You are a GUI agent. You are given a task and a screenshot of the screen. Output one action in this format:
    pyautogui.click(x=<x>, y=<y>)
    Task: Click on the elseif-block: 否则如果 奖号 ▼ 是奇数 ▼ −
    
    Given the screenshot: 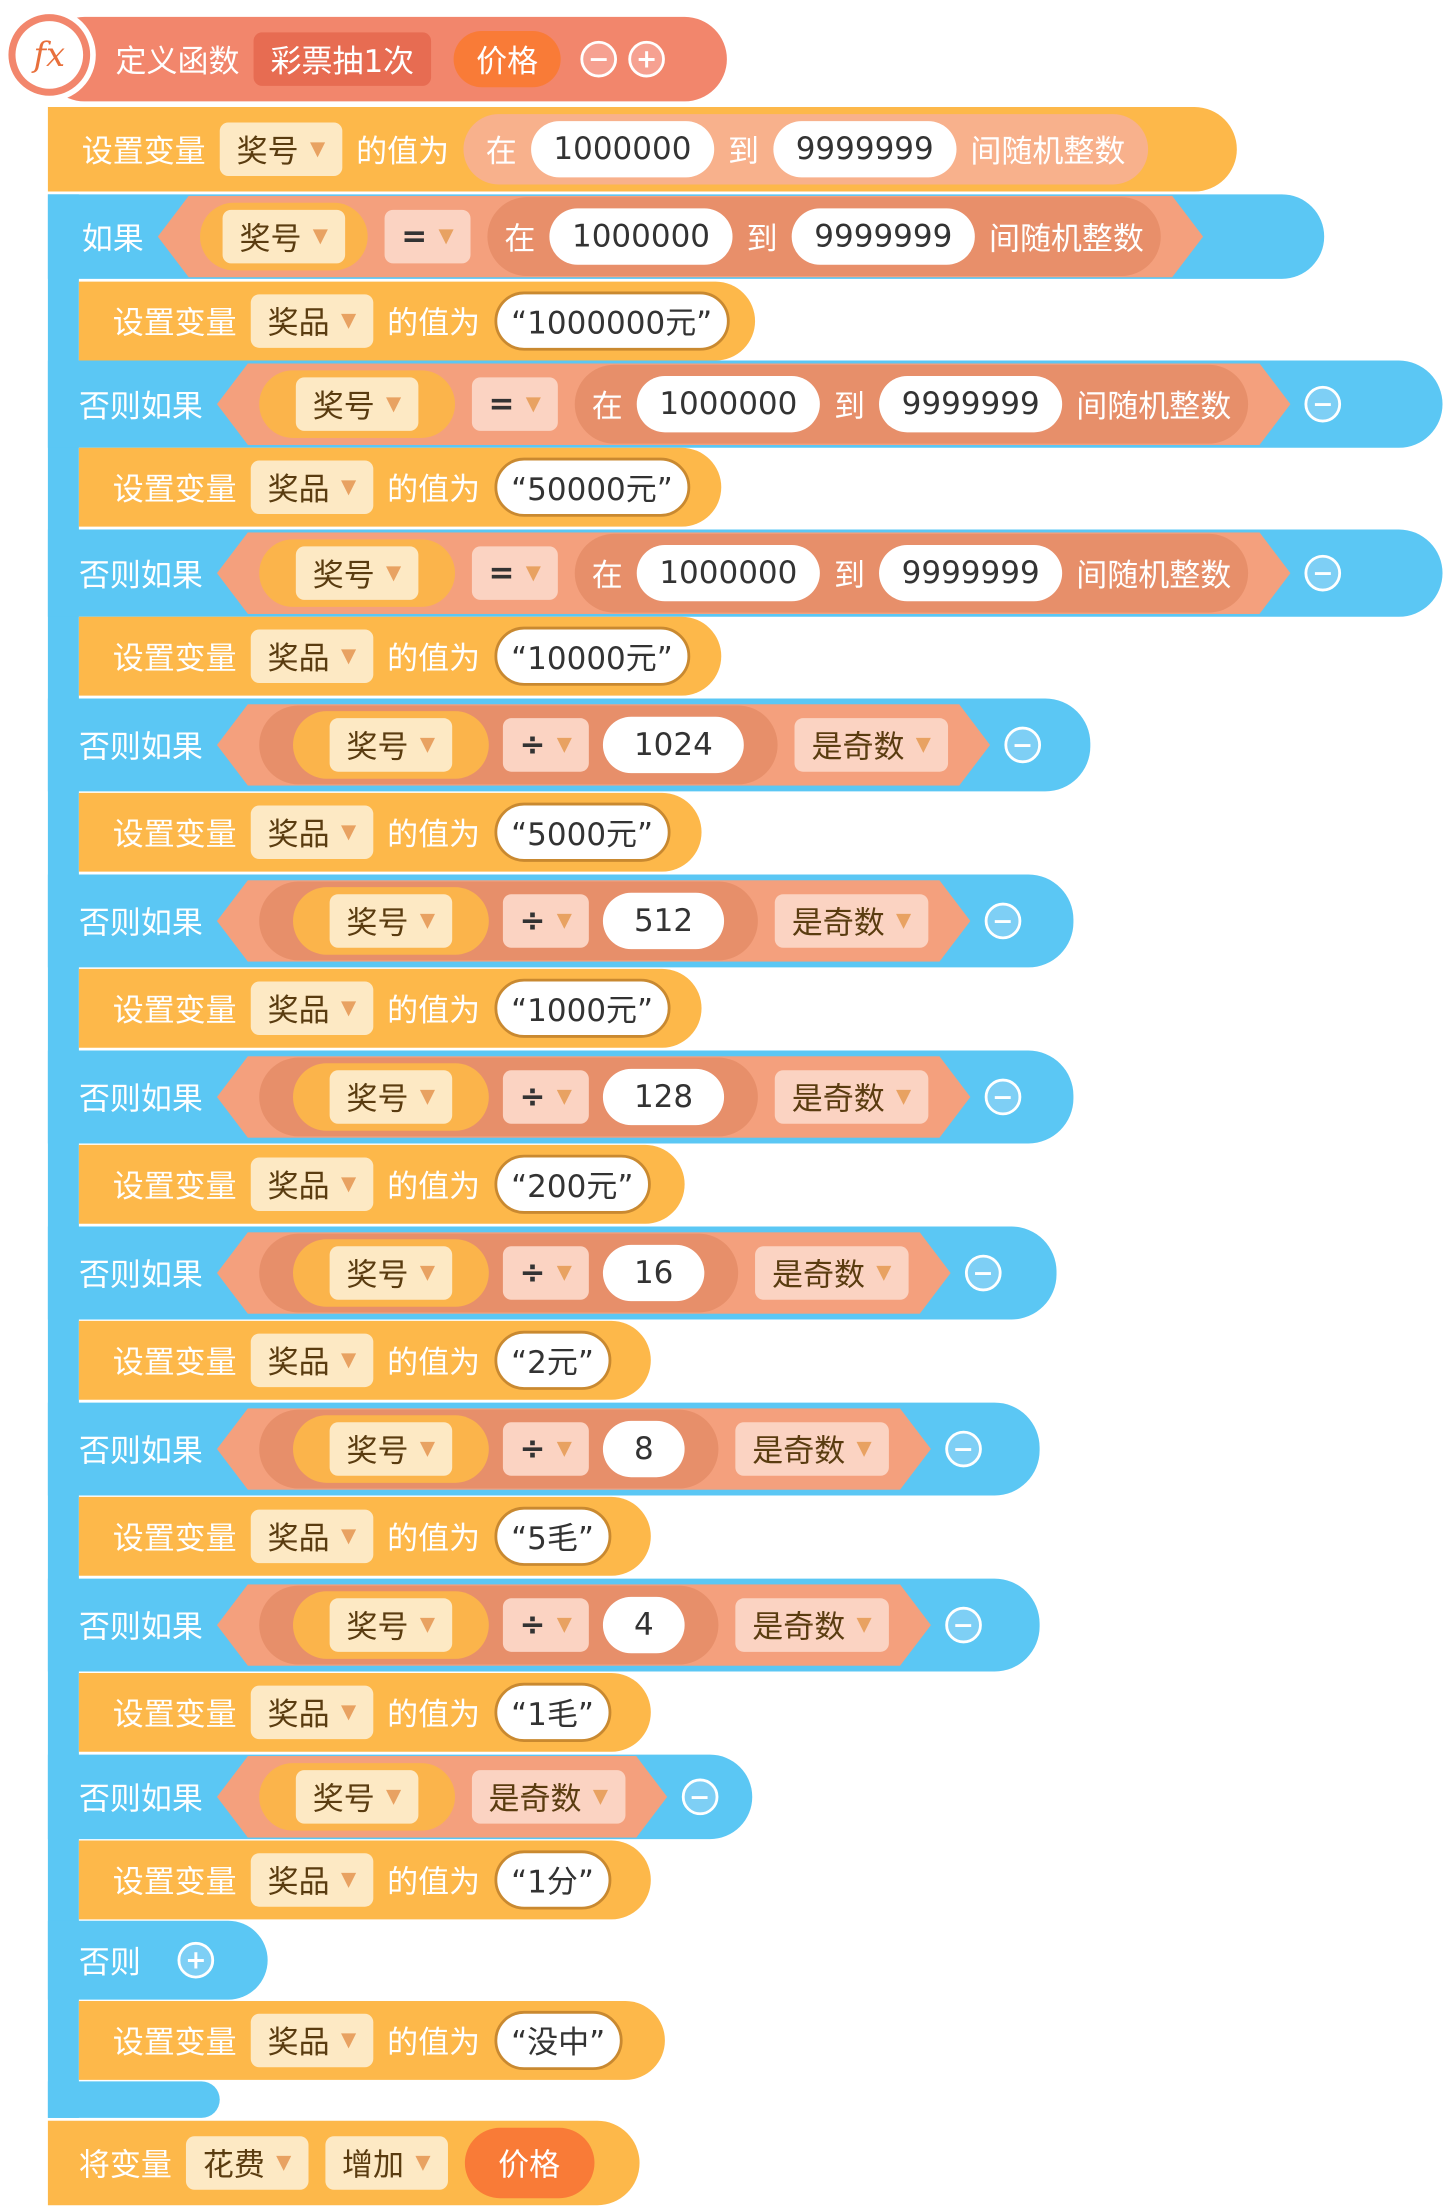 What is the action you would take?
    pyautogui.click(x=400, y=1797)
    